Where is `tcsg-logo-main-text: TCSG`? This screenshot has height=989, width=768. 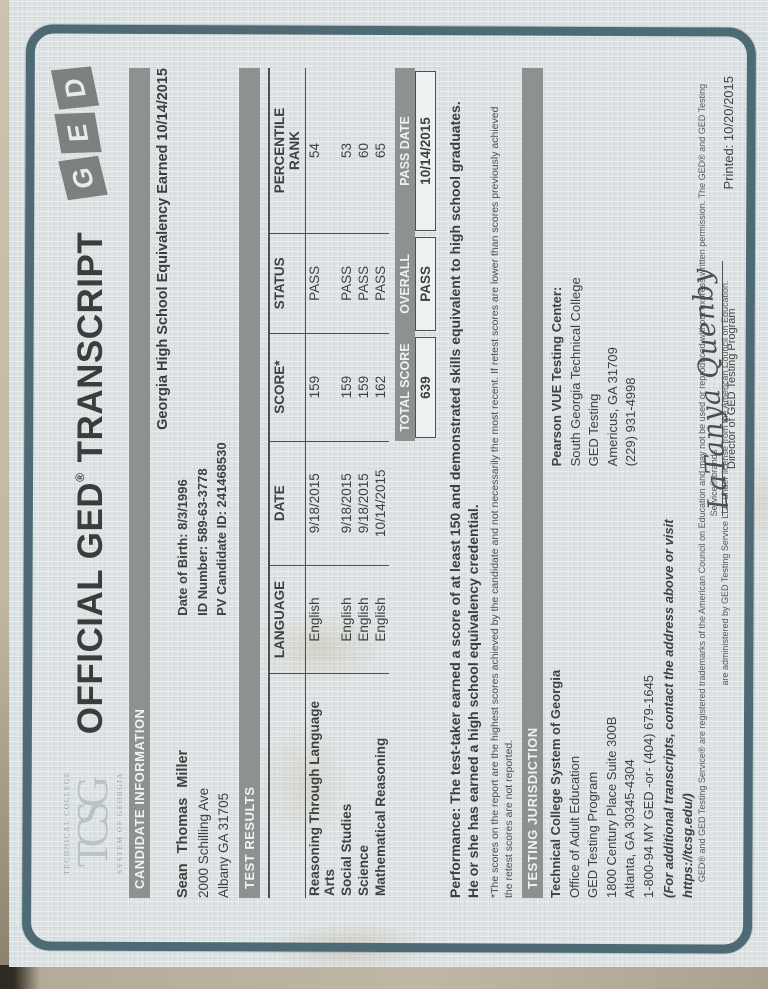
tcsg-logo-main-text: TCSG is located at coordinates (92, 825).